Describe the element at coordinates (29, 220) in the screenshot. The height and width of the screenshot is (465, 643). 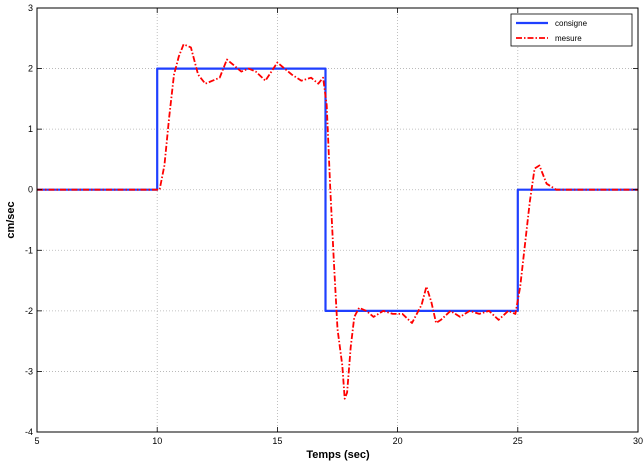
I see `y-tick-labels: -4 -3 -2 -1 0 1 2 3` at that location.